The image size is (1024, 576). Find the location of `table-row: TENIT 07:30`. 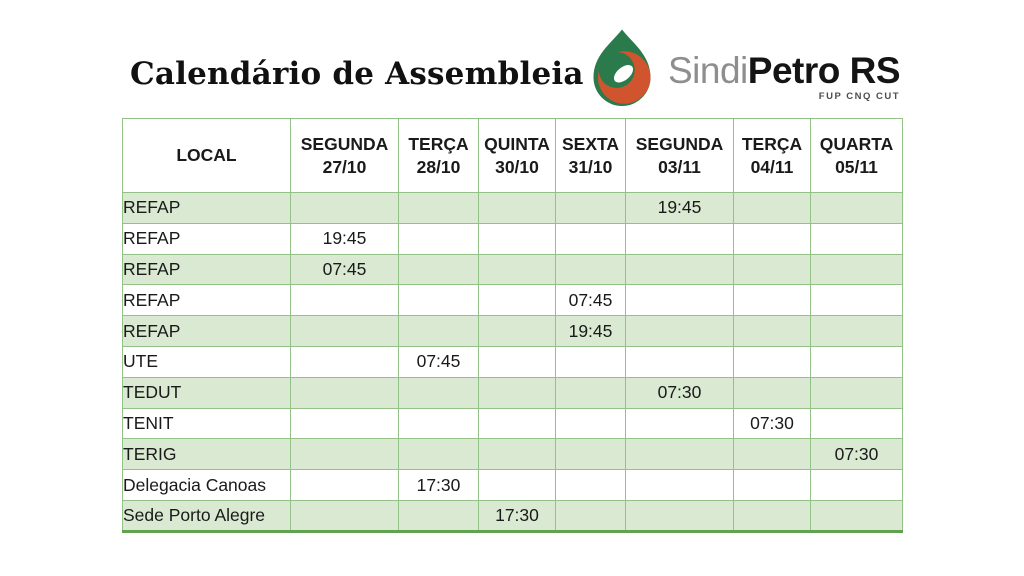

table-row: TENIT 07:30 is located at coordinates (512, 423).